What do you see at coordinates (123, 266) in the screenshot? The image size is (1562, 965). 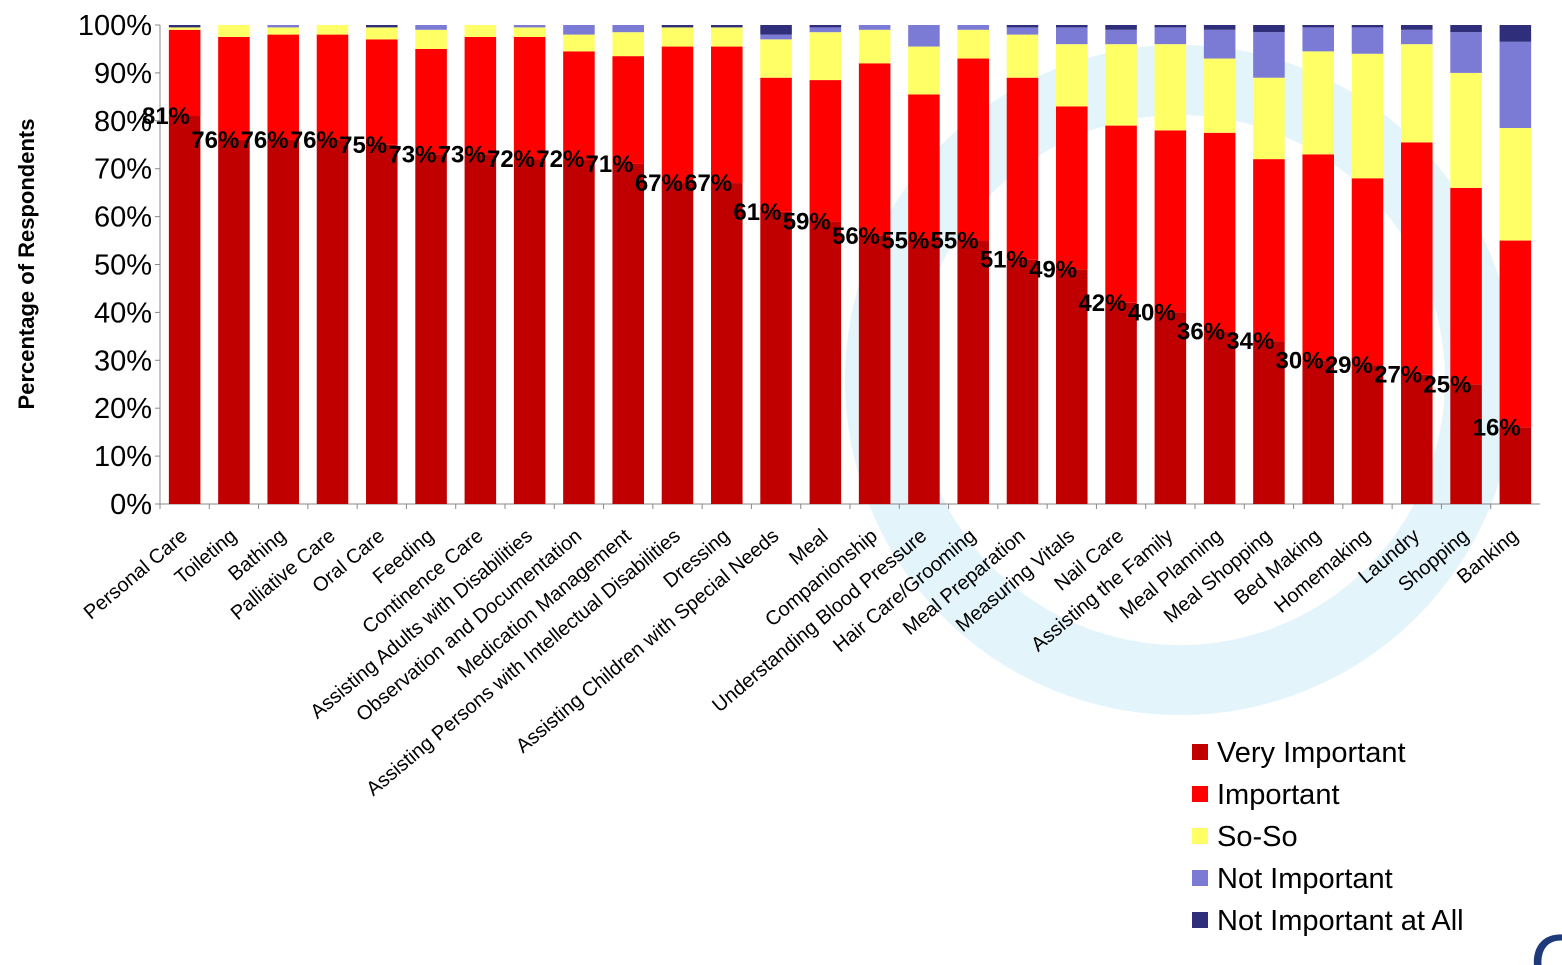 I see `y-tick-label: 50%` at bounding box center [123, 266].